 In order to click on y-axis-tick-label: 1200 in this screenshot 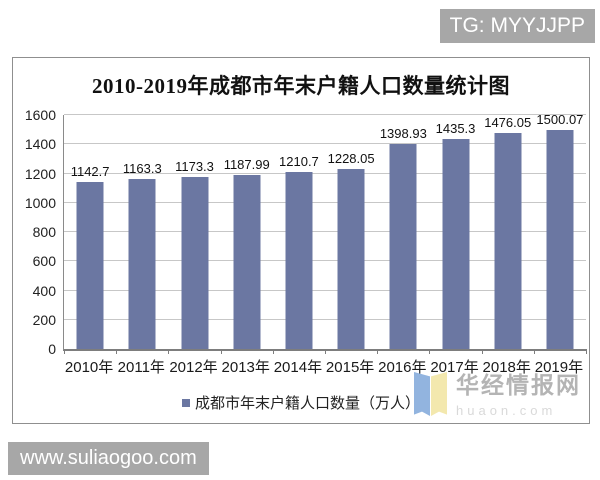, I will do `click(40, 173)`.